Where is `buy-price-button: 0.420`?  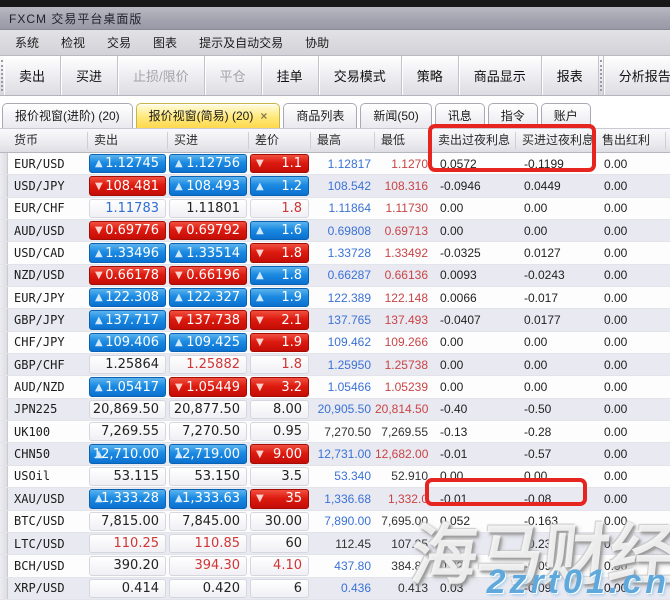
buy-price-button: 0.420 is located at coordinates (208, 588).